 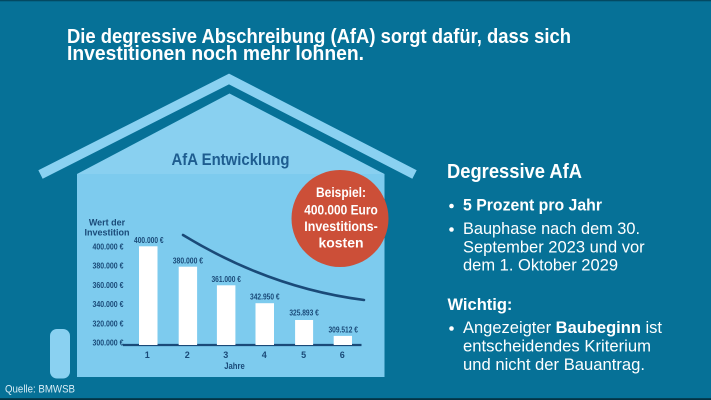 I want to click on svg-text: 309.512 €, so click(x=343, y=329).